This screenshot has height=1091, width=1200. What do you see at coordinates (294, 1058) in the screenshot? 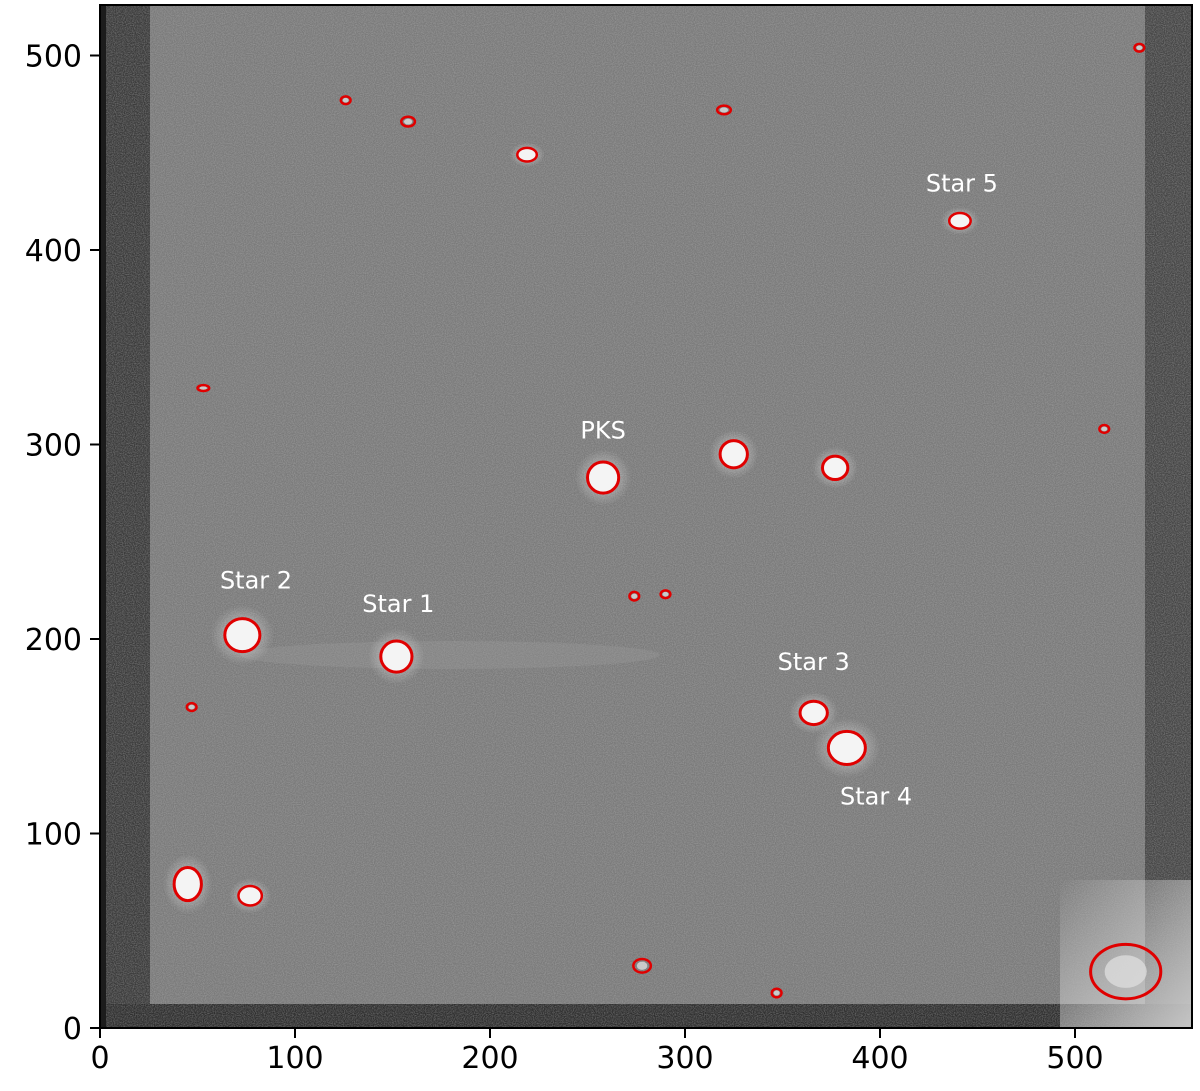
I see `x-tick-label: 100` at bounding box center [294, 1058].